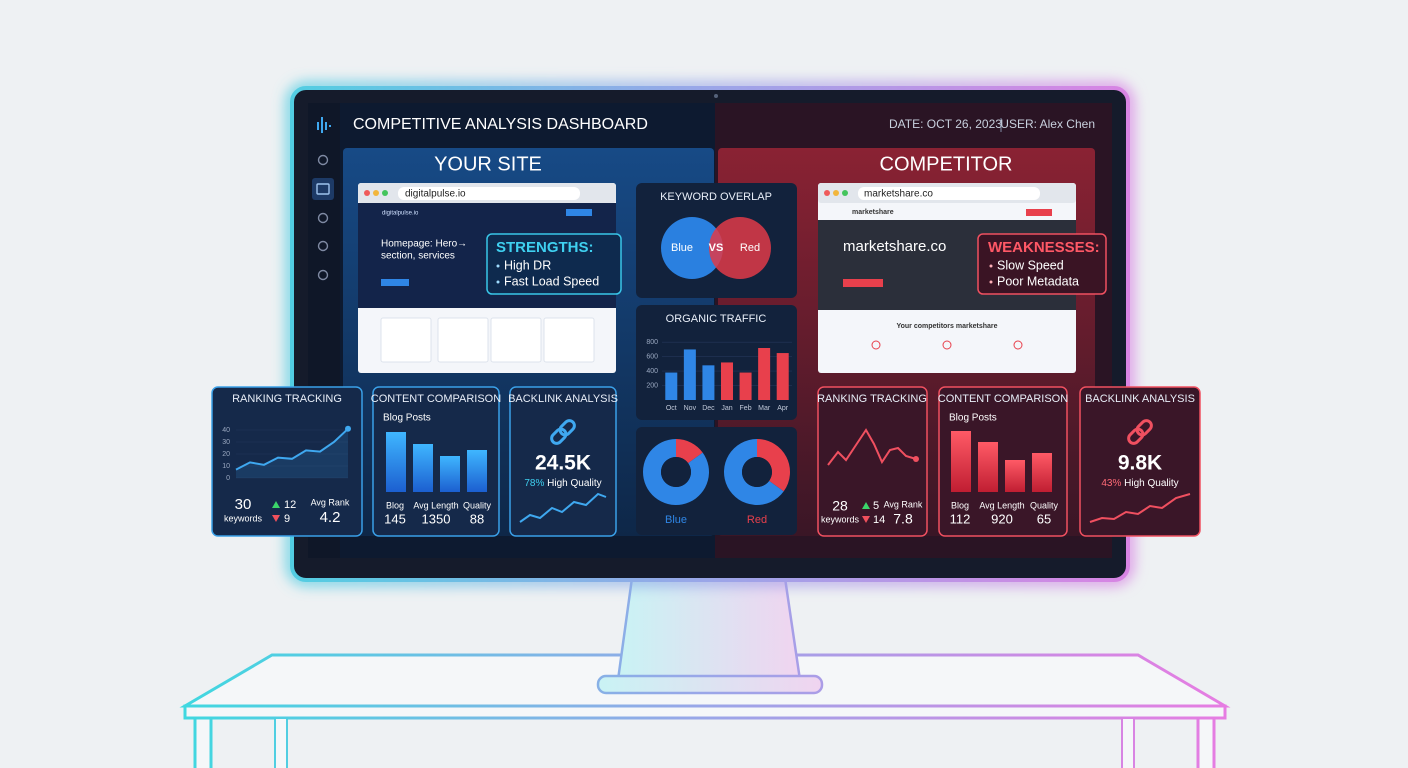 This screenshot has width=1408, height=768. What do you see at coordinates (226, 466) in the screenshot?
I see `y-tick-label: 10` at bounding box center [226, 466].